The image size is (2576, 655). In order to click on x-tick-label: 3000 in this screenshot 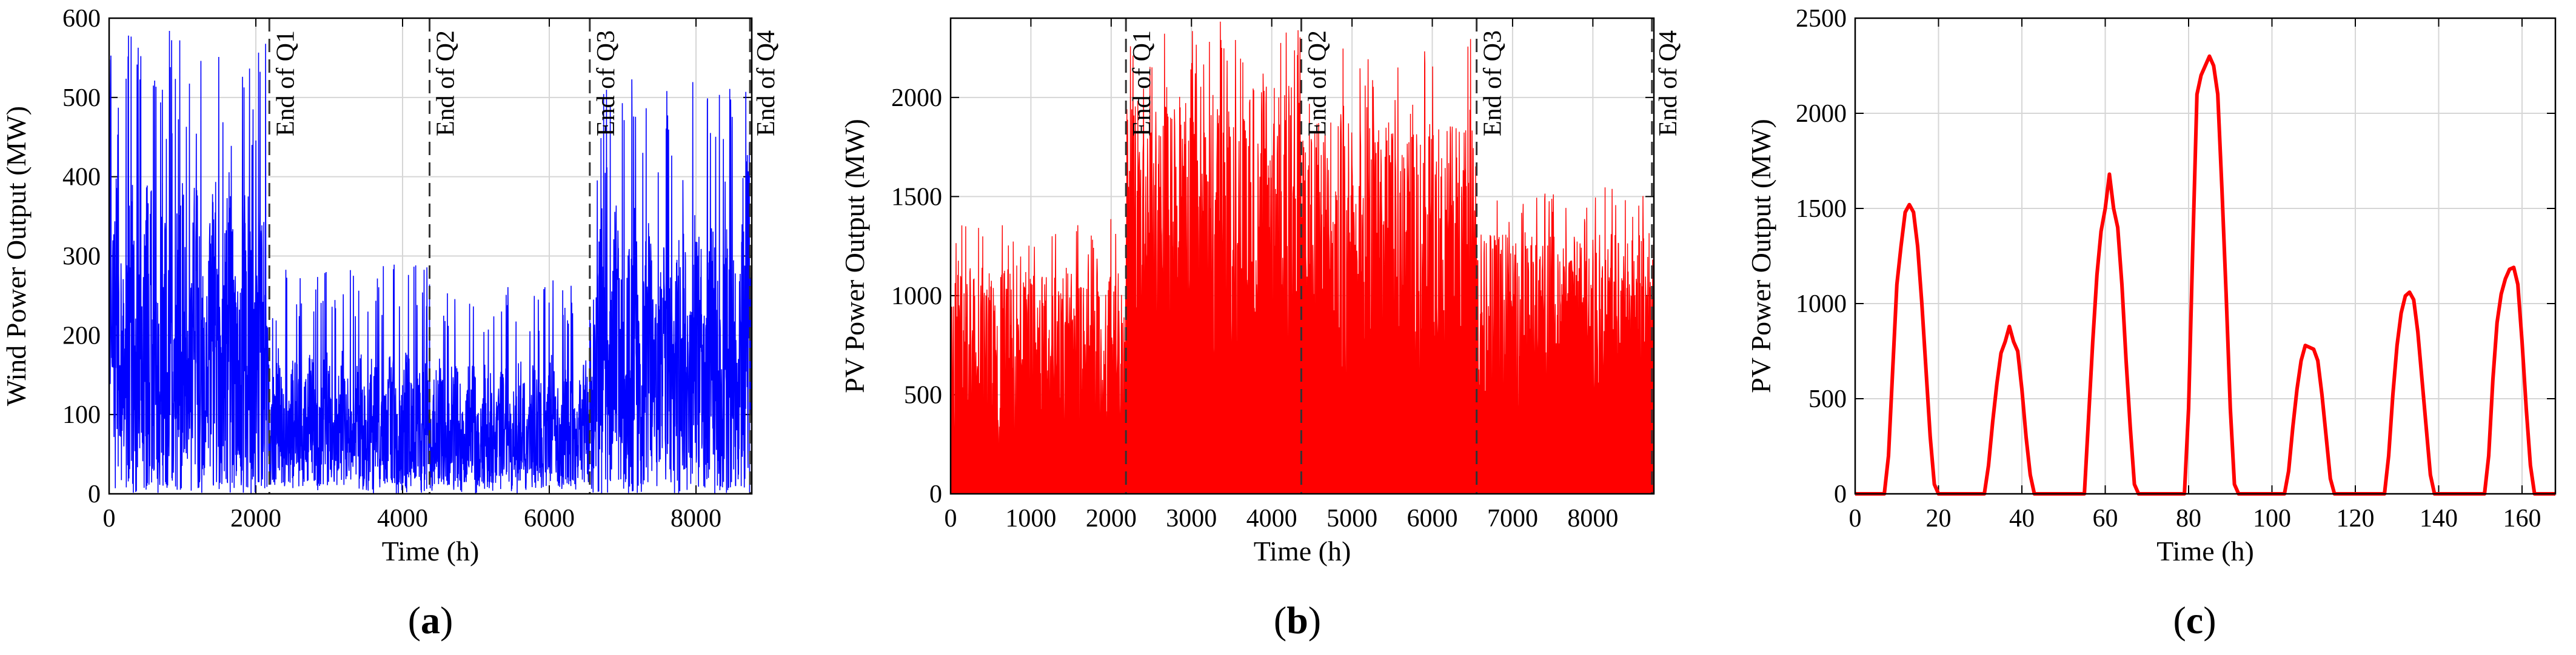, I will do `click(1191, 519)`.